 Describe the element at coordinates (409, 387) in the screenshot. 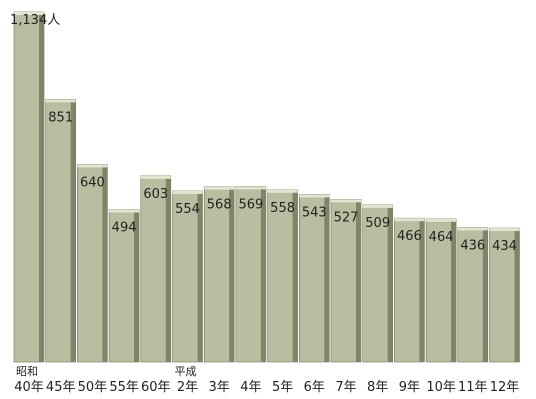

I see `x-tick-label: 9年` at that location.